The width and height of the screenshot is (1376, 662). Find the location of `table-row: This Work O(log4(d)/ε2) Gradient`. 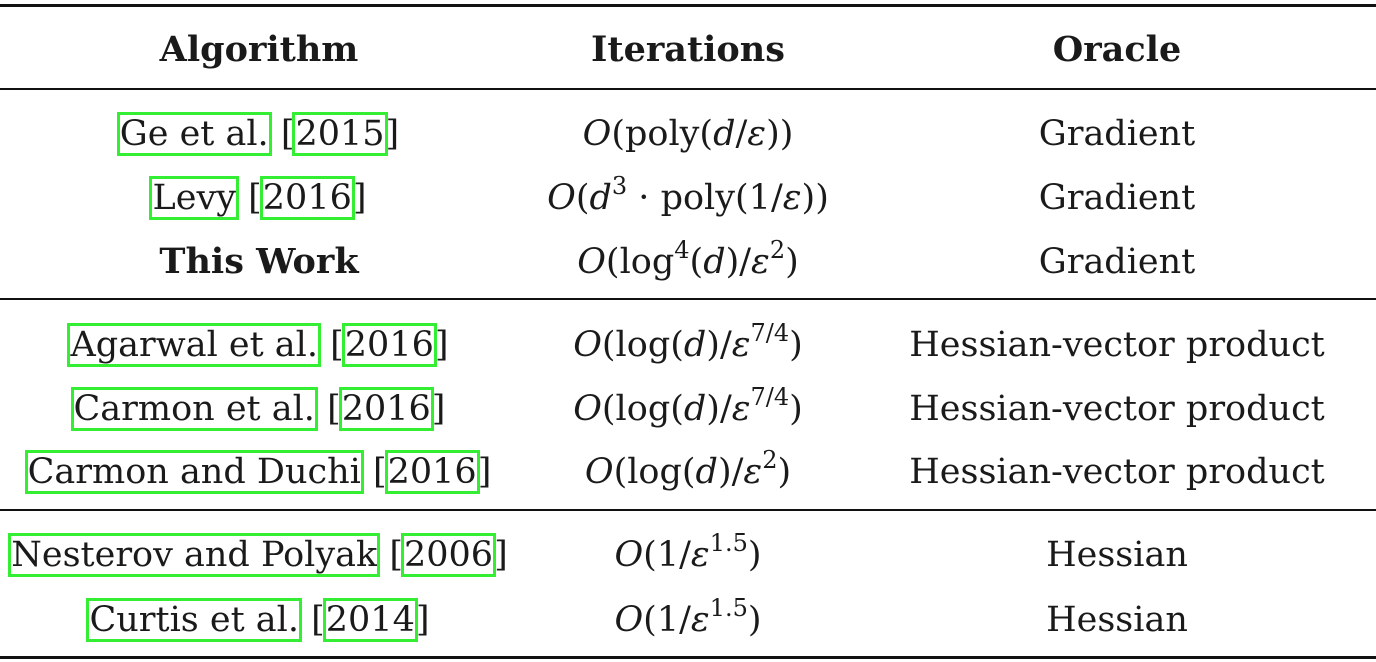

table-row: This Work O(log4(d)/ε2) Gradient is located at coordinates (688, 262).